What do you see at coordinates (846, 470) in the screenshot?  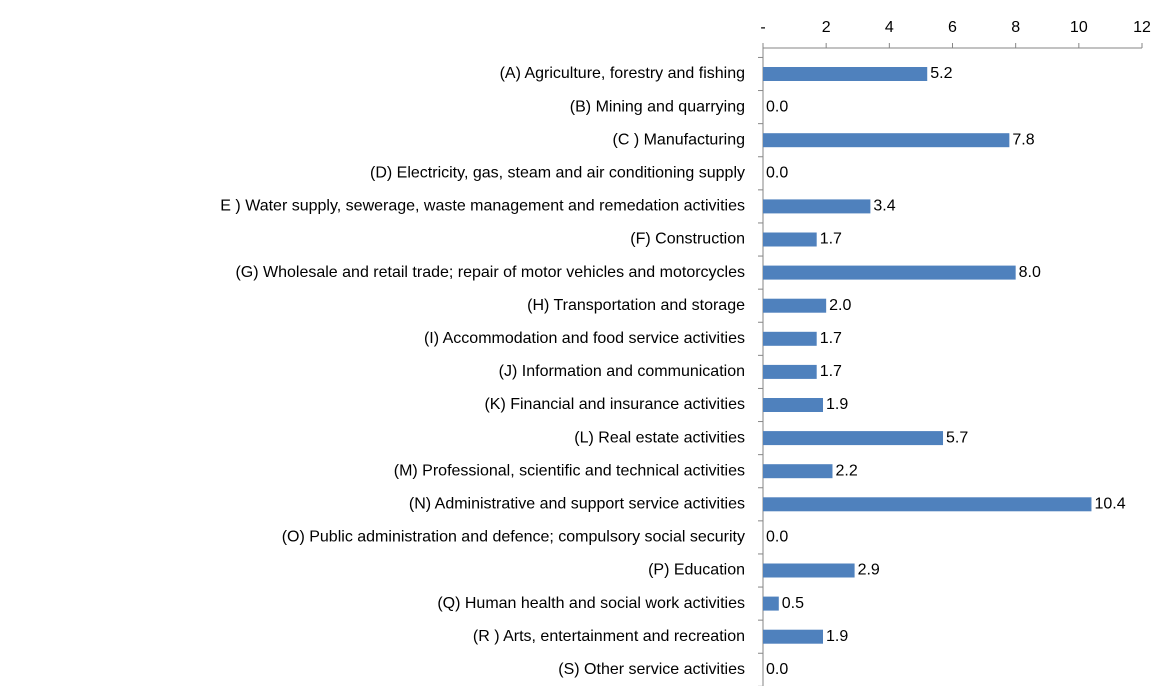 I see `data-label: 2.2` at bounding box center [846, 470].